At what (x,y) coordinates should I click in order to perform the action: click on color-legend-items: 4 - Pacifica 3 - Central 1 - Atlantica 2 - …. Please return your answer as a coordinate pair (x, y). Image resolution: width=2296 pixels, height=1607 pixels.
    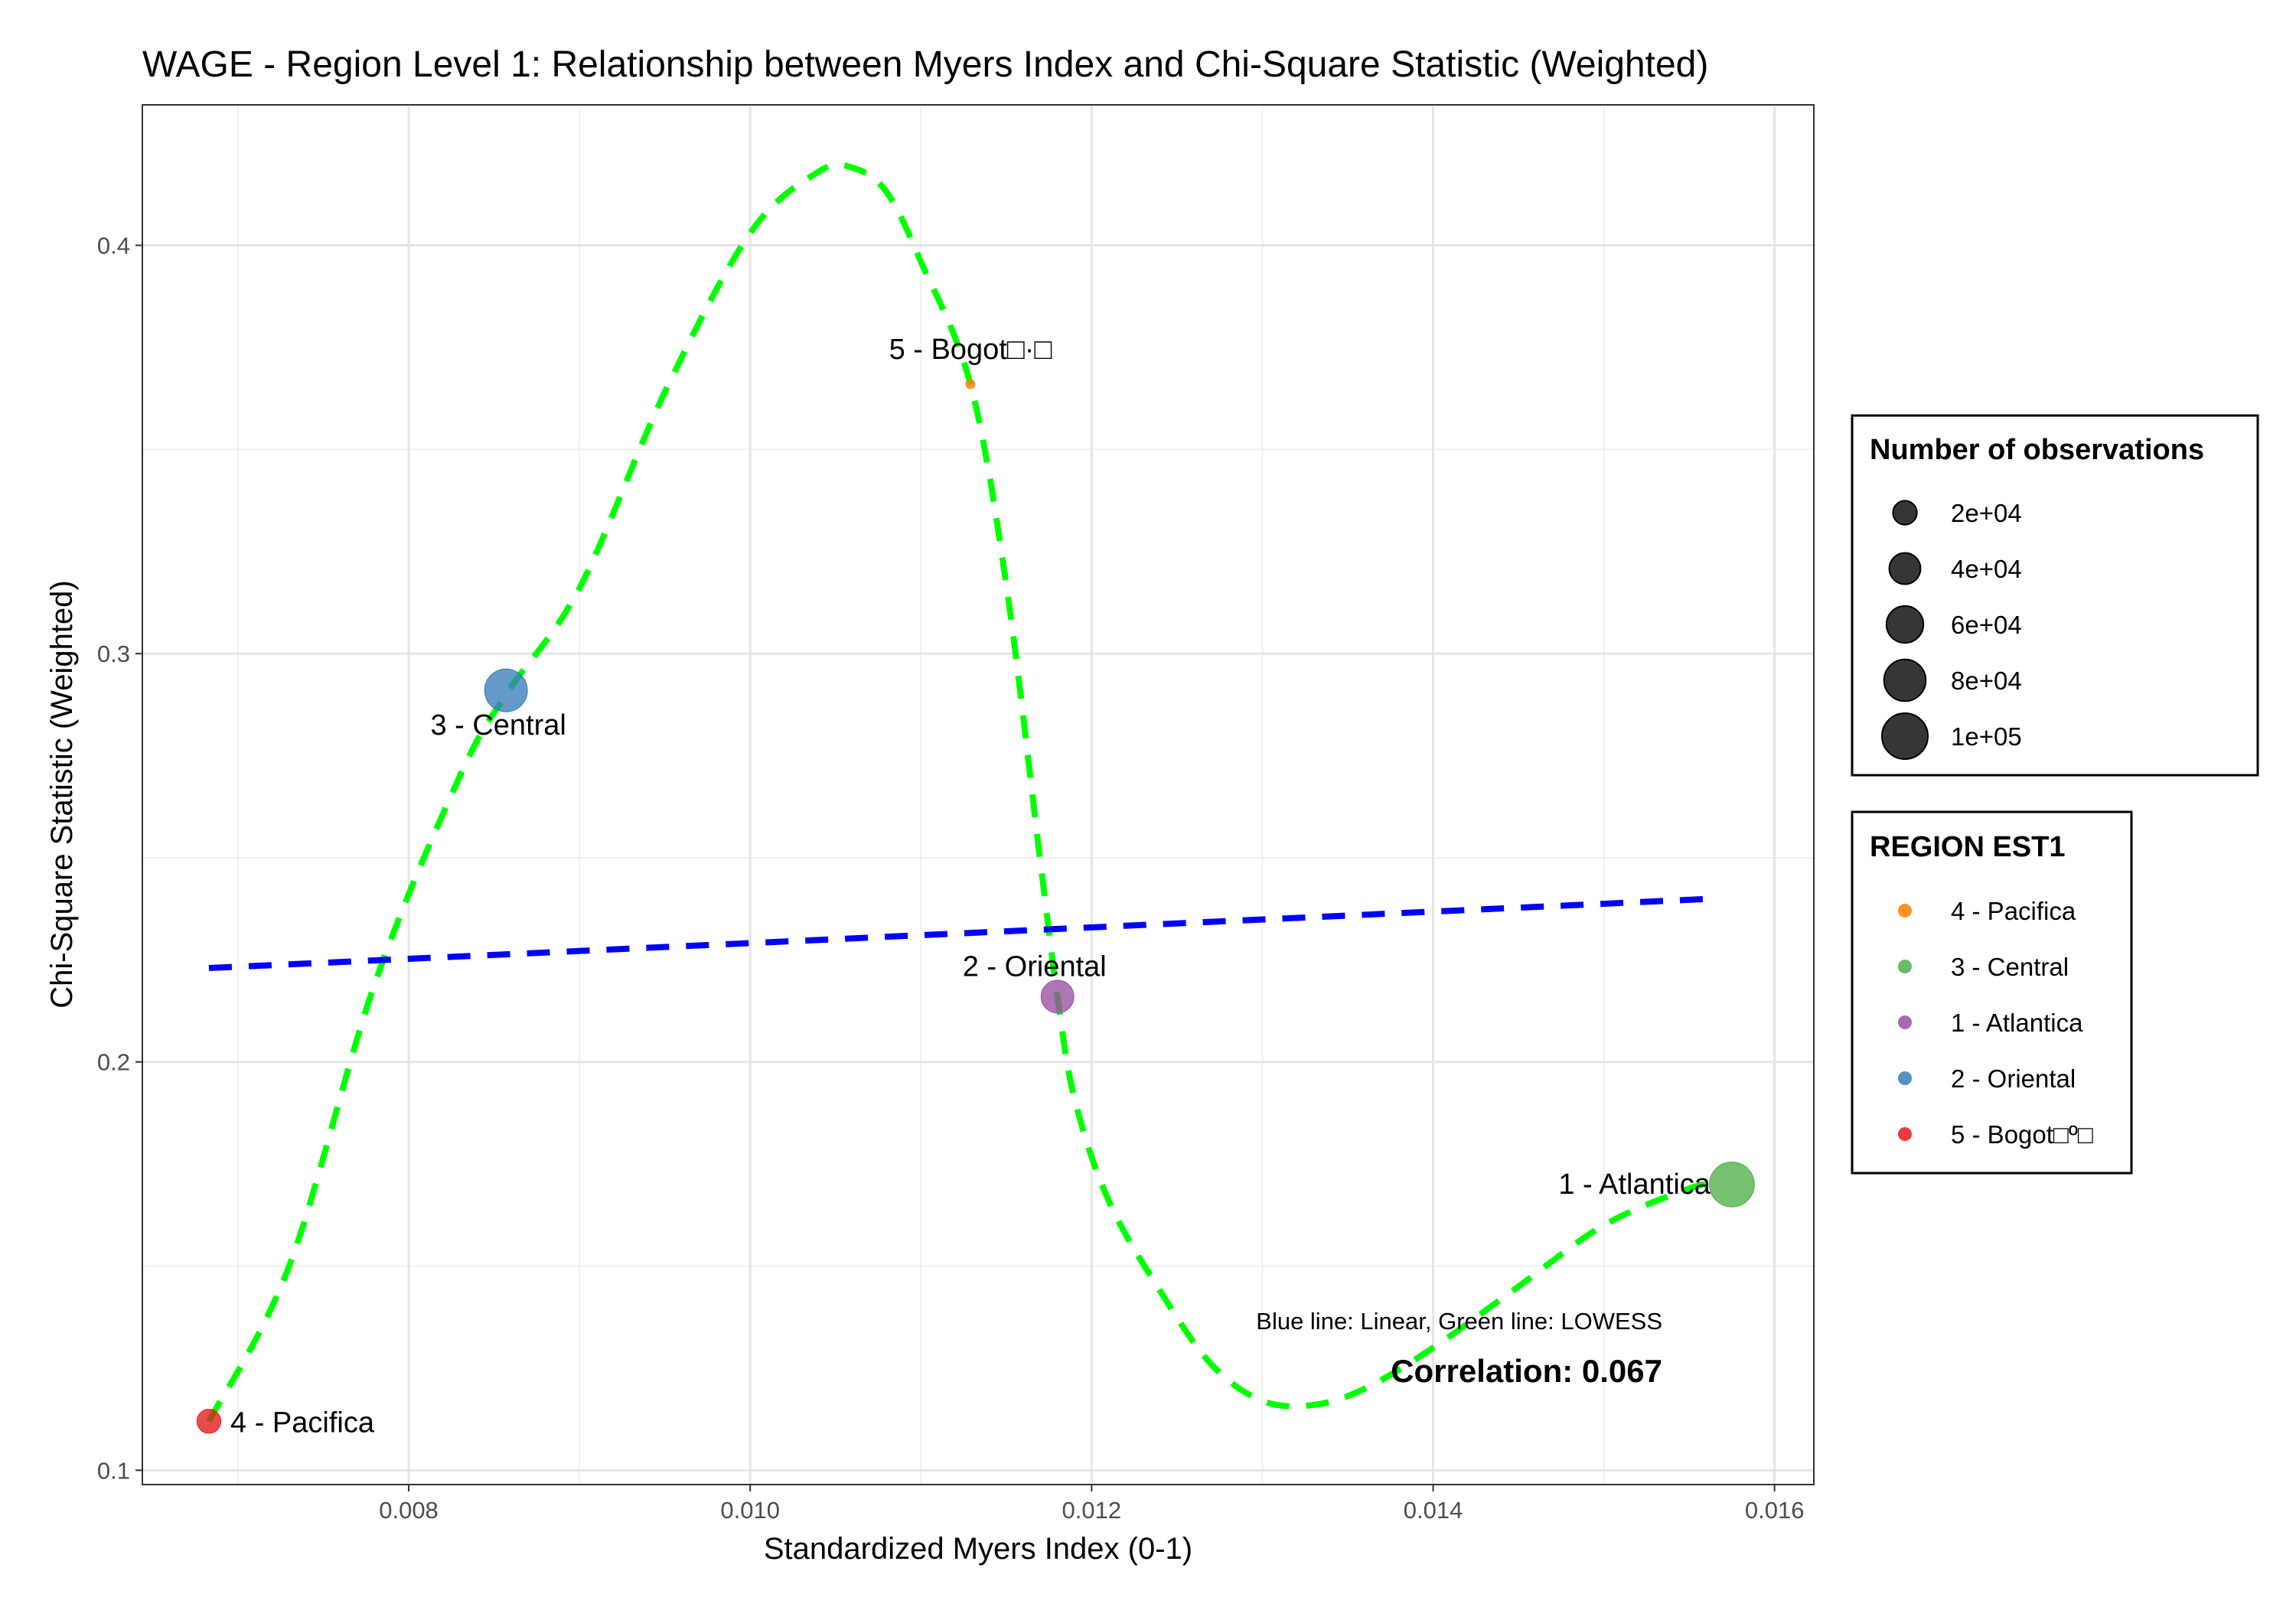
    Looking at the image, I should click on (1995, 1023).